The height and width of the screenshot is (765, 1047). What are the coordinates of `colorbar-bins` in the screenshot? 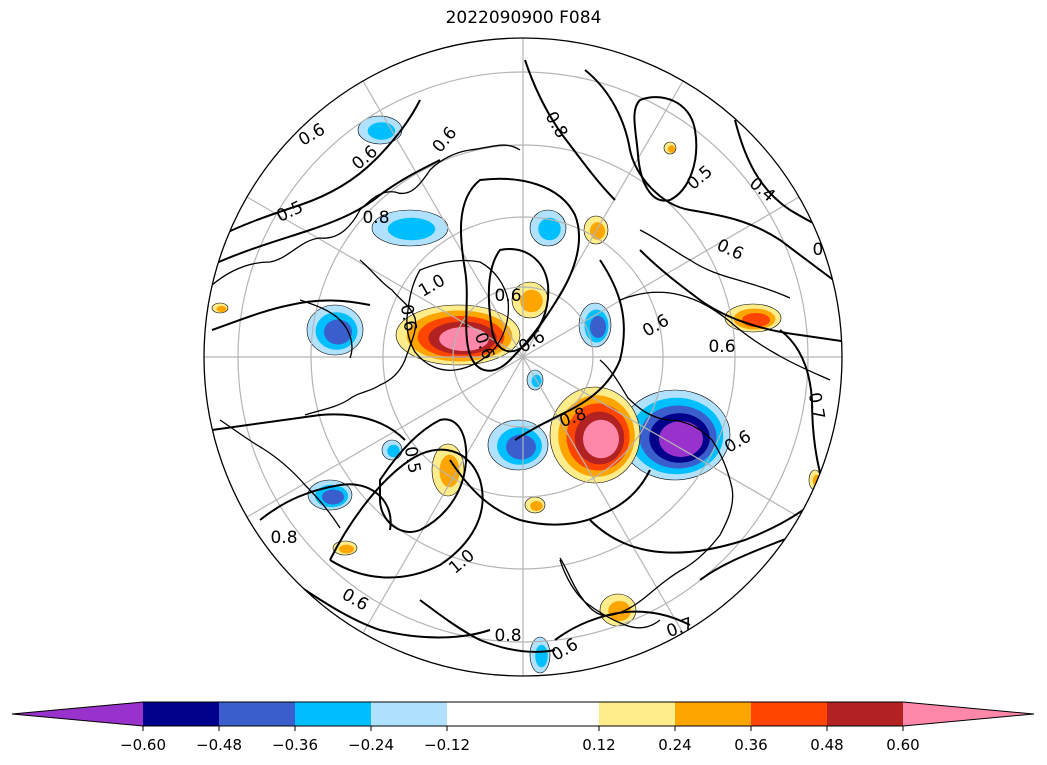 It's located at (523, 714).